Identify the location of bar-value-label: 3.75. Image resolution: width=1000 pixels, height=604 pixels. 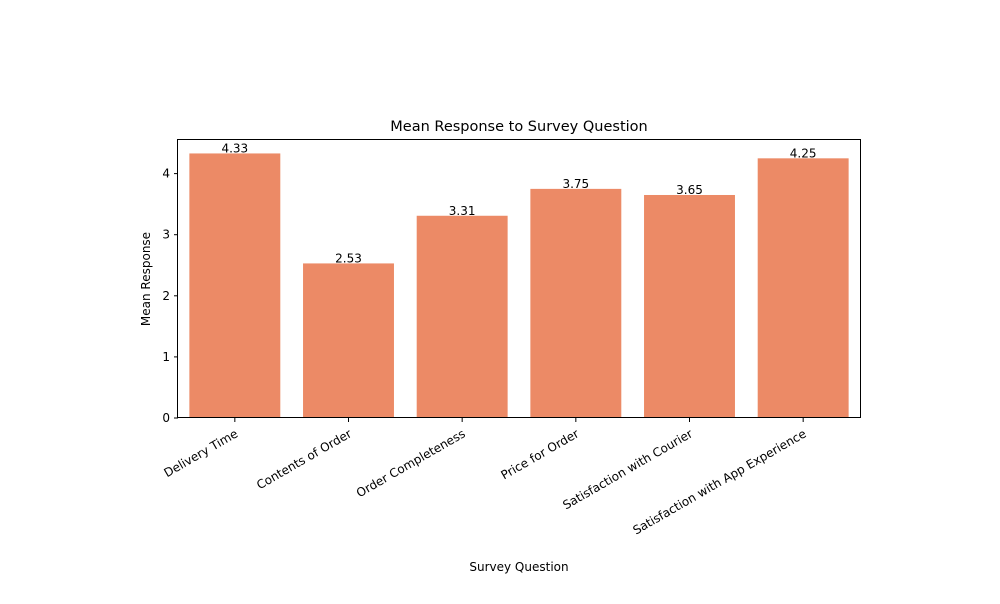
(575, 184).